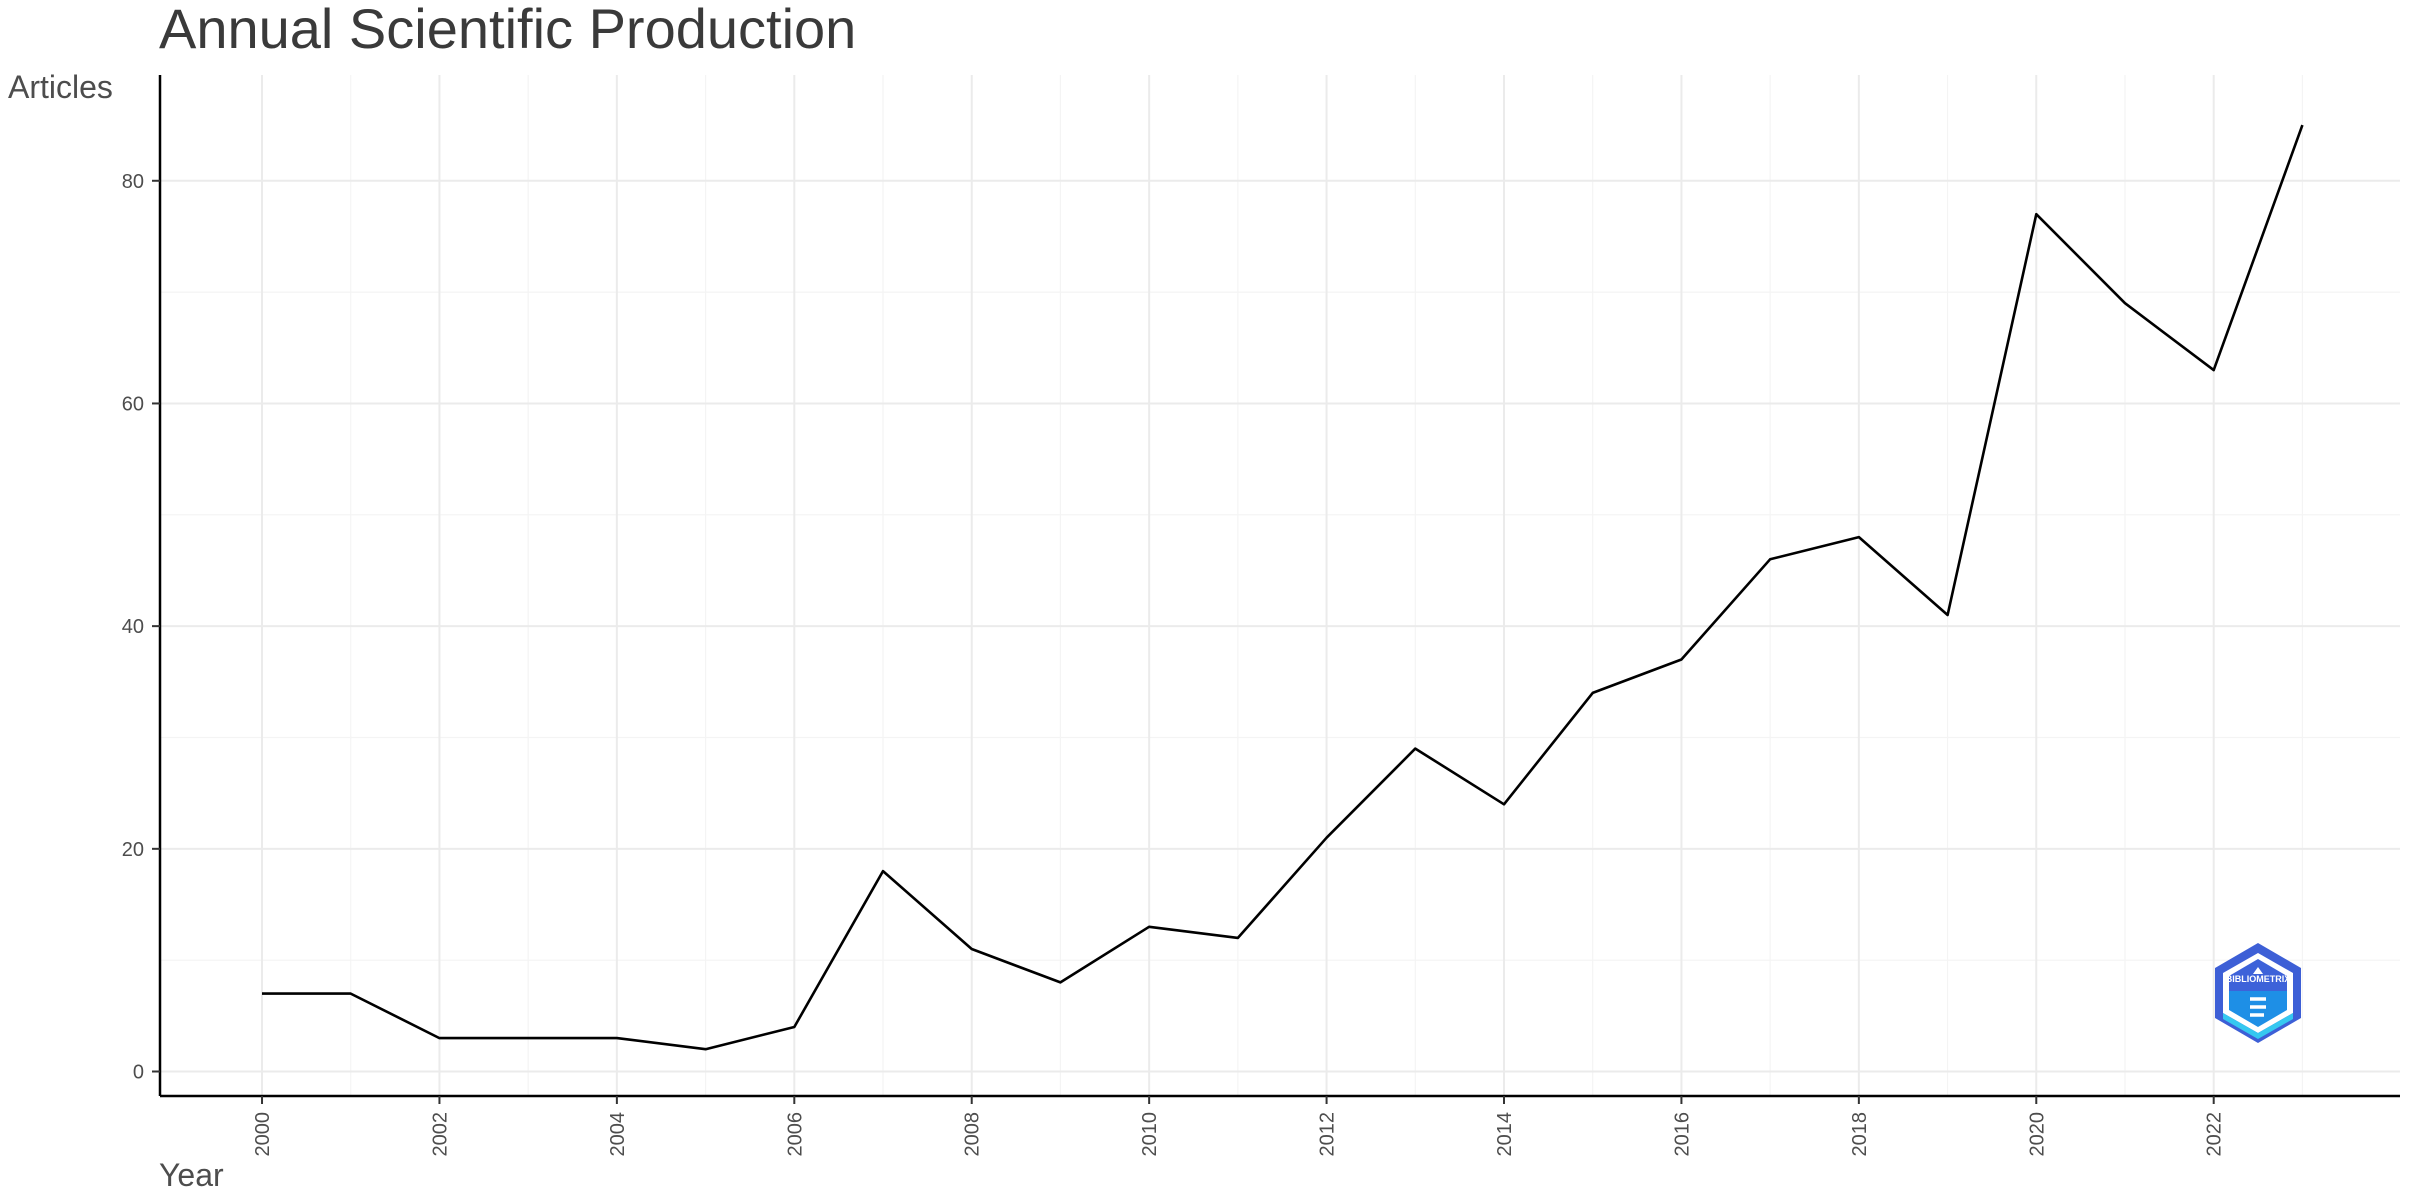 The width and height of the screenshot is (2409, 1193). What do you see at coordinates (618, 1134) in the screenshot?
I see `x-tick-label: 2004` at bounding box center [618, 1134].